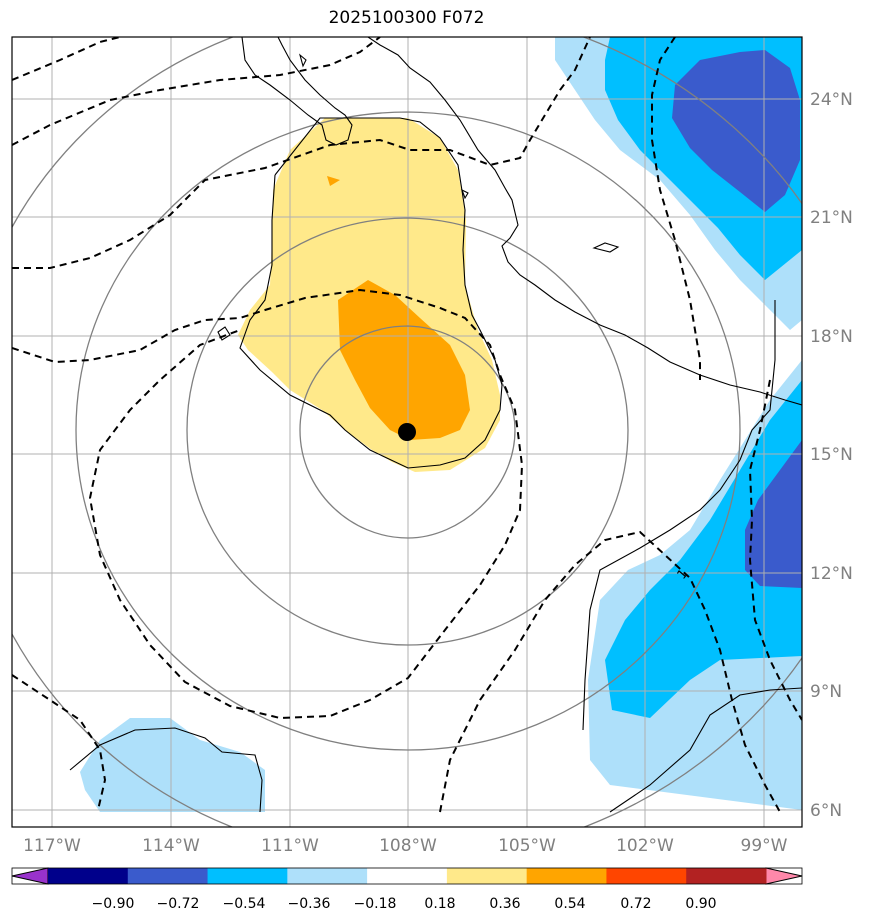 This screenshot has height=924, width=873. I want to click on colorbar-frame, so click(407, 876).